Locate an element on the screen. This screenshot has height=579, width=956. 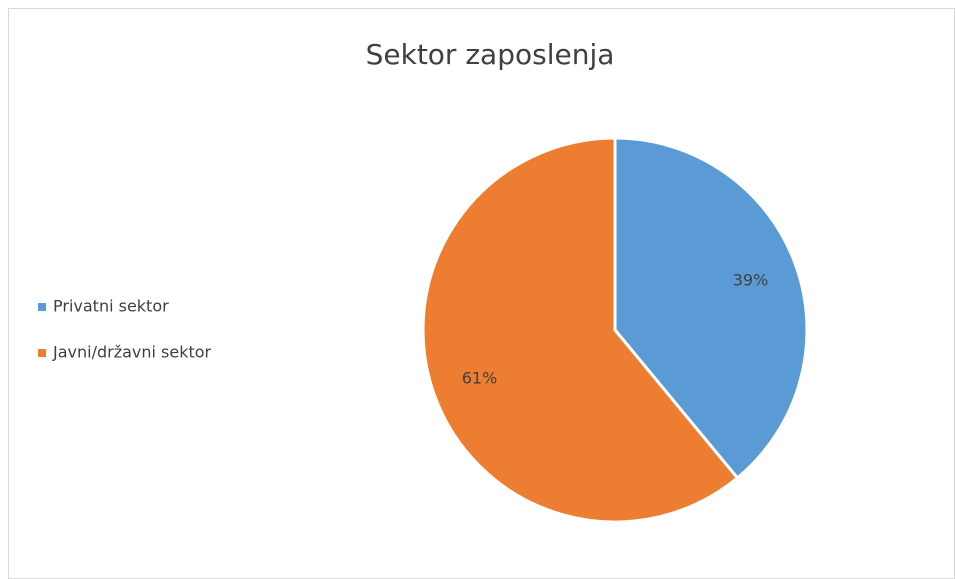
legend-label: Privatni sektor is located at coordinates (111, 306).